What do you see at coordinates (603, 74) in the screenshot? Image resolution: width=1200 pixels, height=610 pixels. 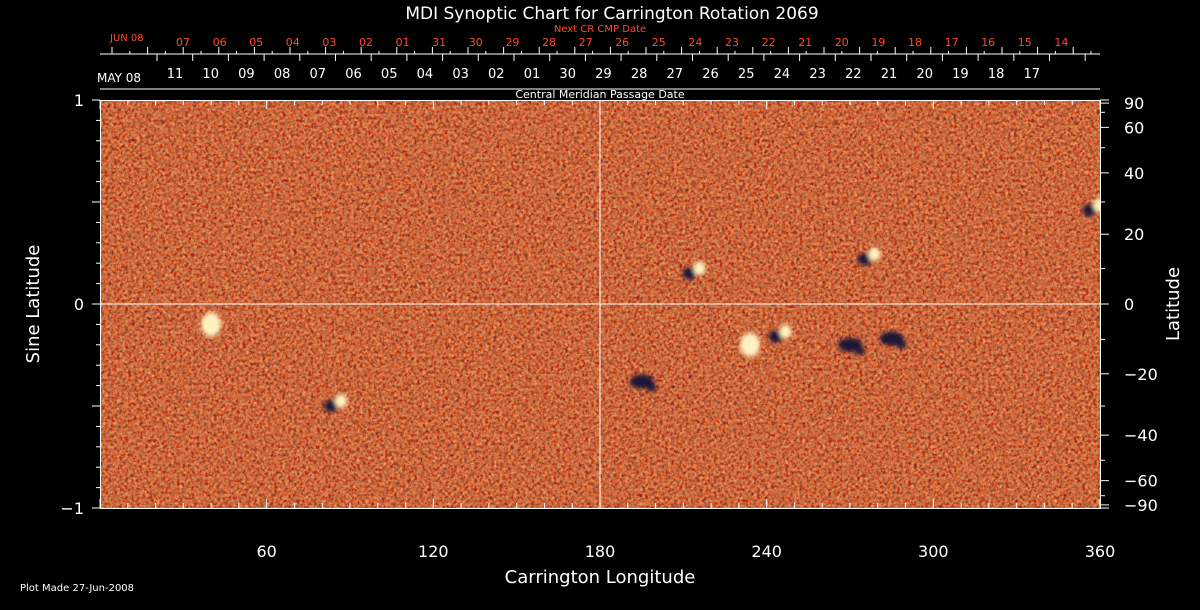 I see `cmp-date-label: 29` at bounding box center [603, 74].